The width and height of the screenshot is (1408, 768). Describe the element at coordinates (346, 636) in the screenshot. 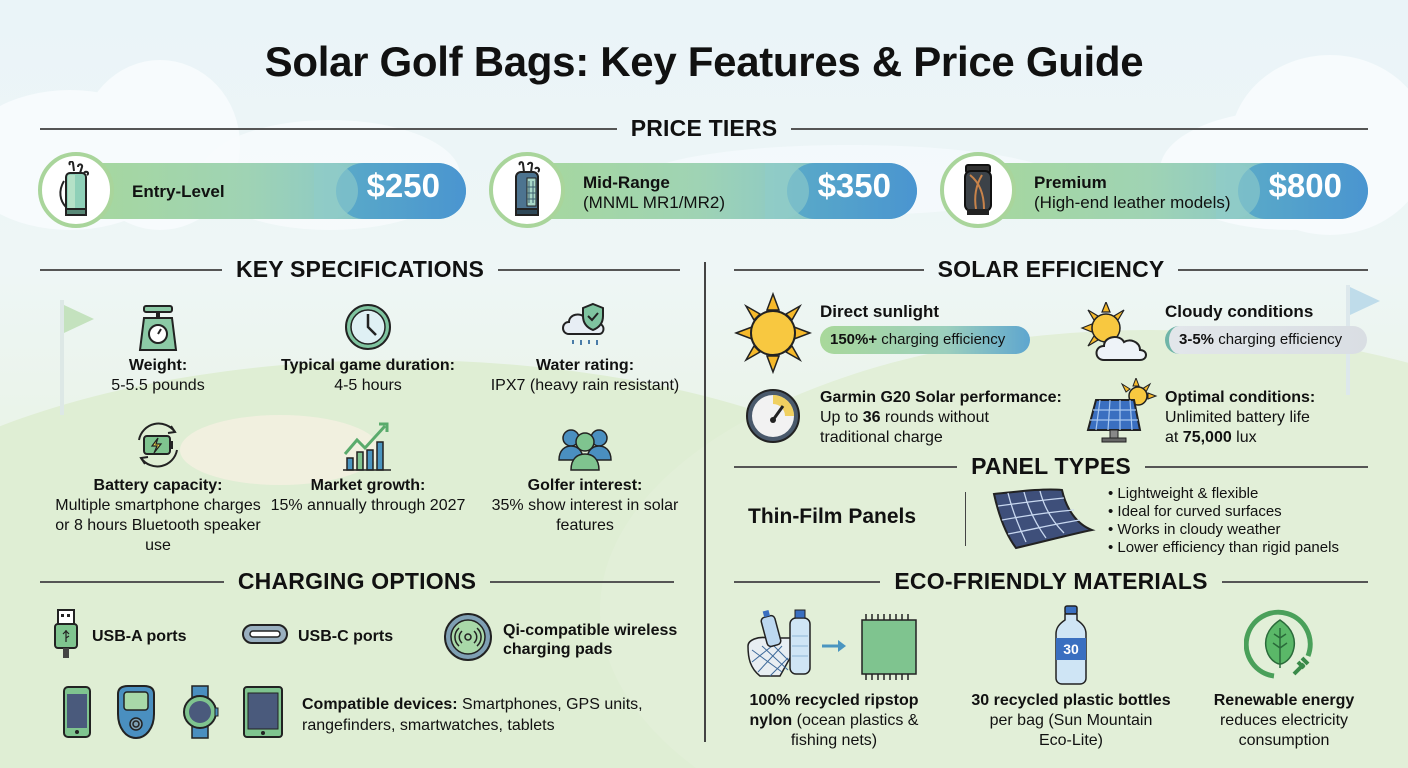

I see `usb-c-label: USB-C ports` at that location.